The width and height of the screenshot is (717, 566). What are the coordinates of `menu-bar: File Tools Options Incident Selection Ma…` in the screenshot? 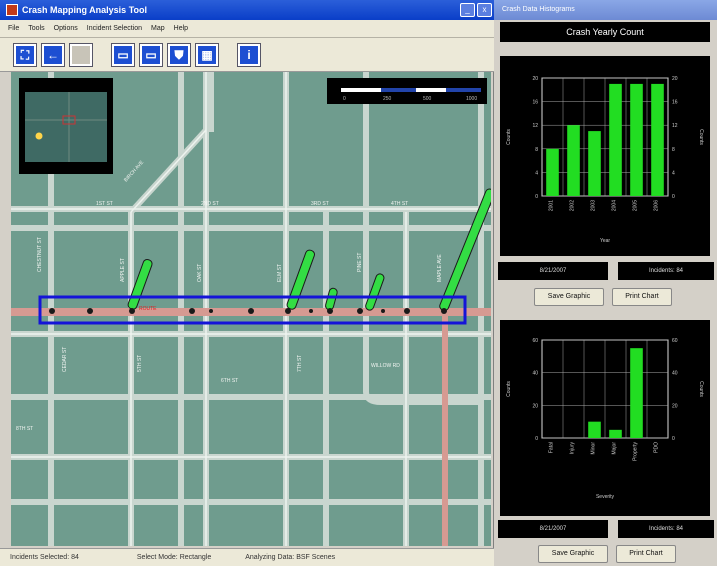 It's located at (247, 29).